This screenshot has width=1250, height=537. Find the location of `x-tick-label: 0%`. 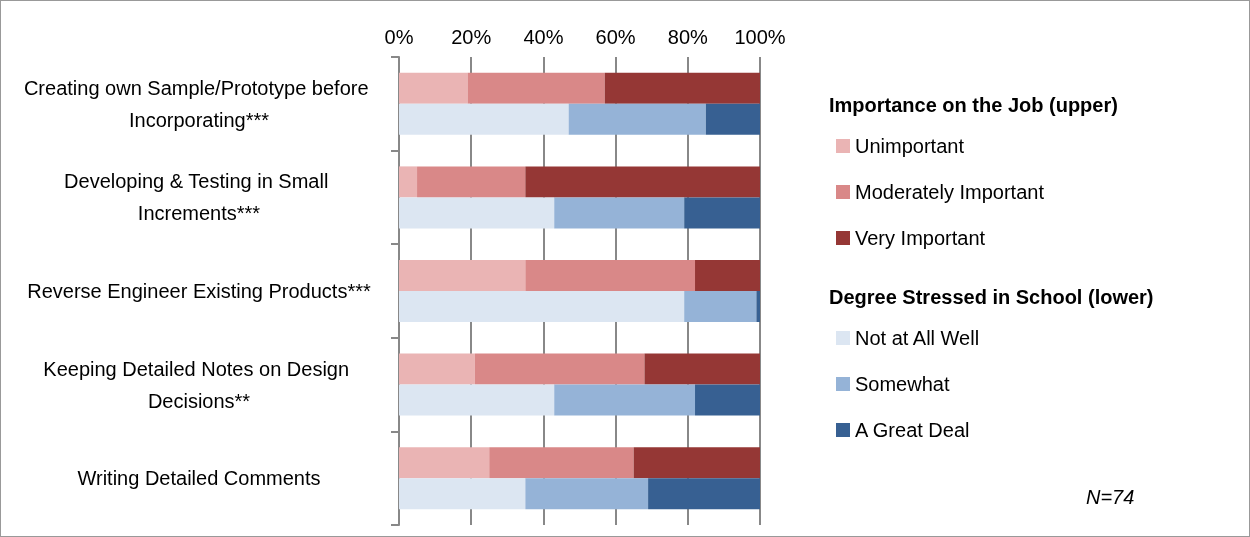

x-tick-label: 0% is located at coordinates (399, 37).